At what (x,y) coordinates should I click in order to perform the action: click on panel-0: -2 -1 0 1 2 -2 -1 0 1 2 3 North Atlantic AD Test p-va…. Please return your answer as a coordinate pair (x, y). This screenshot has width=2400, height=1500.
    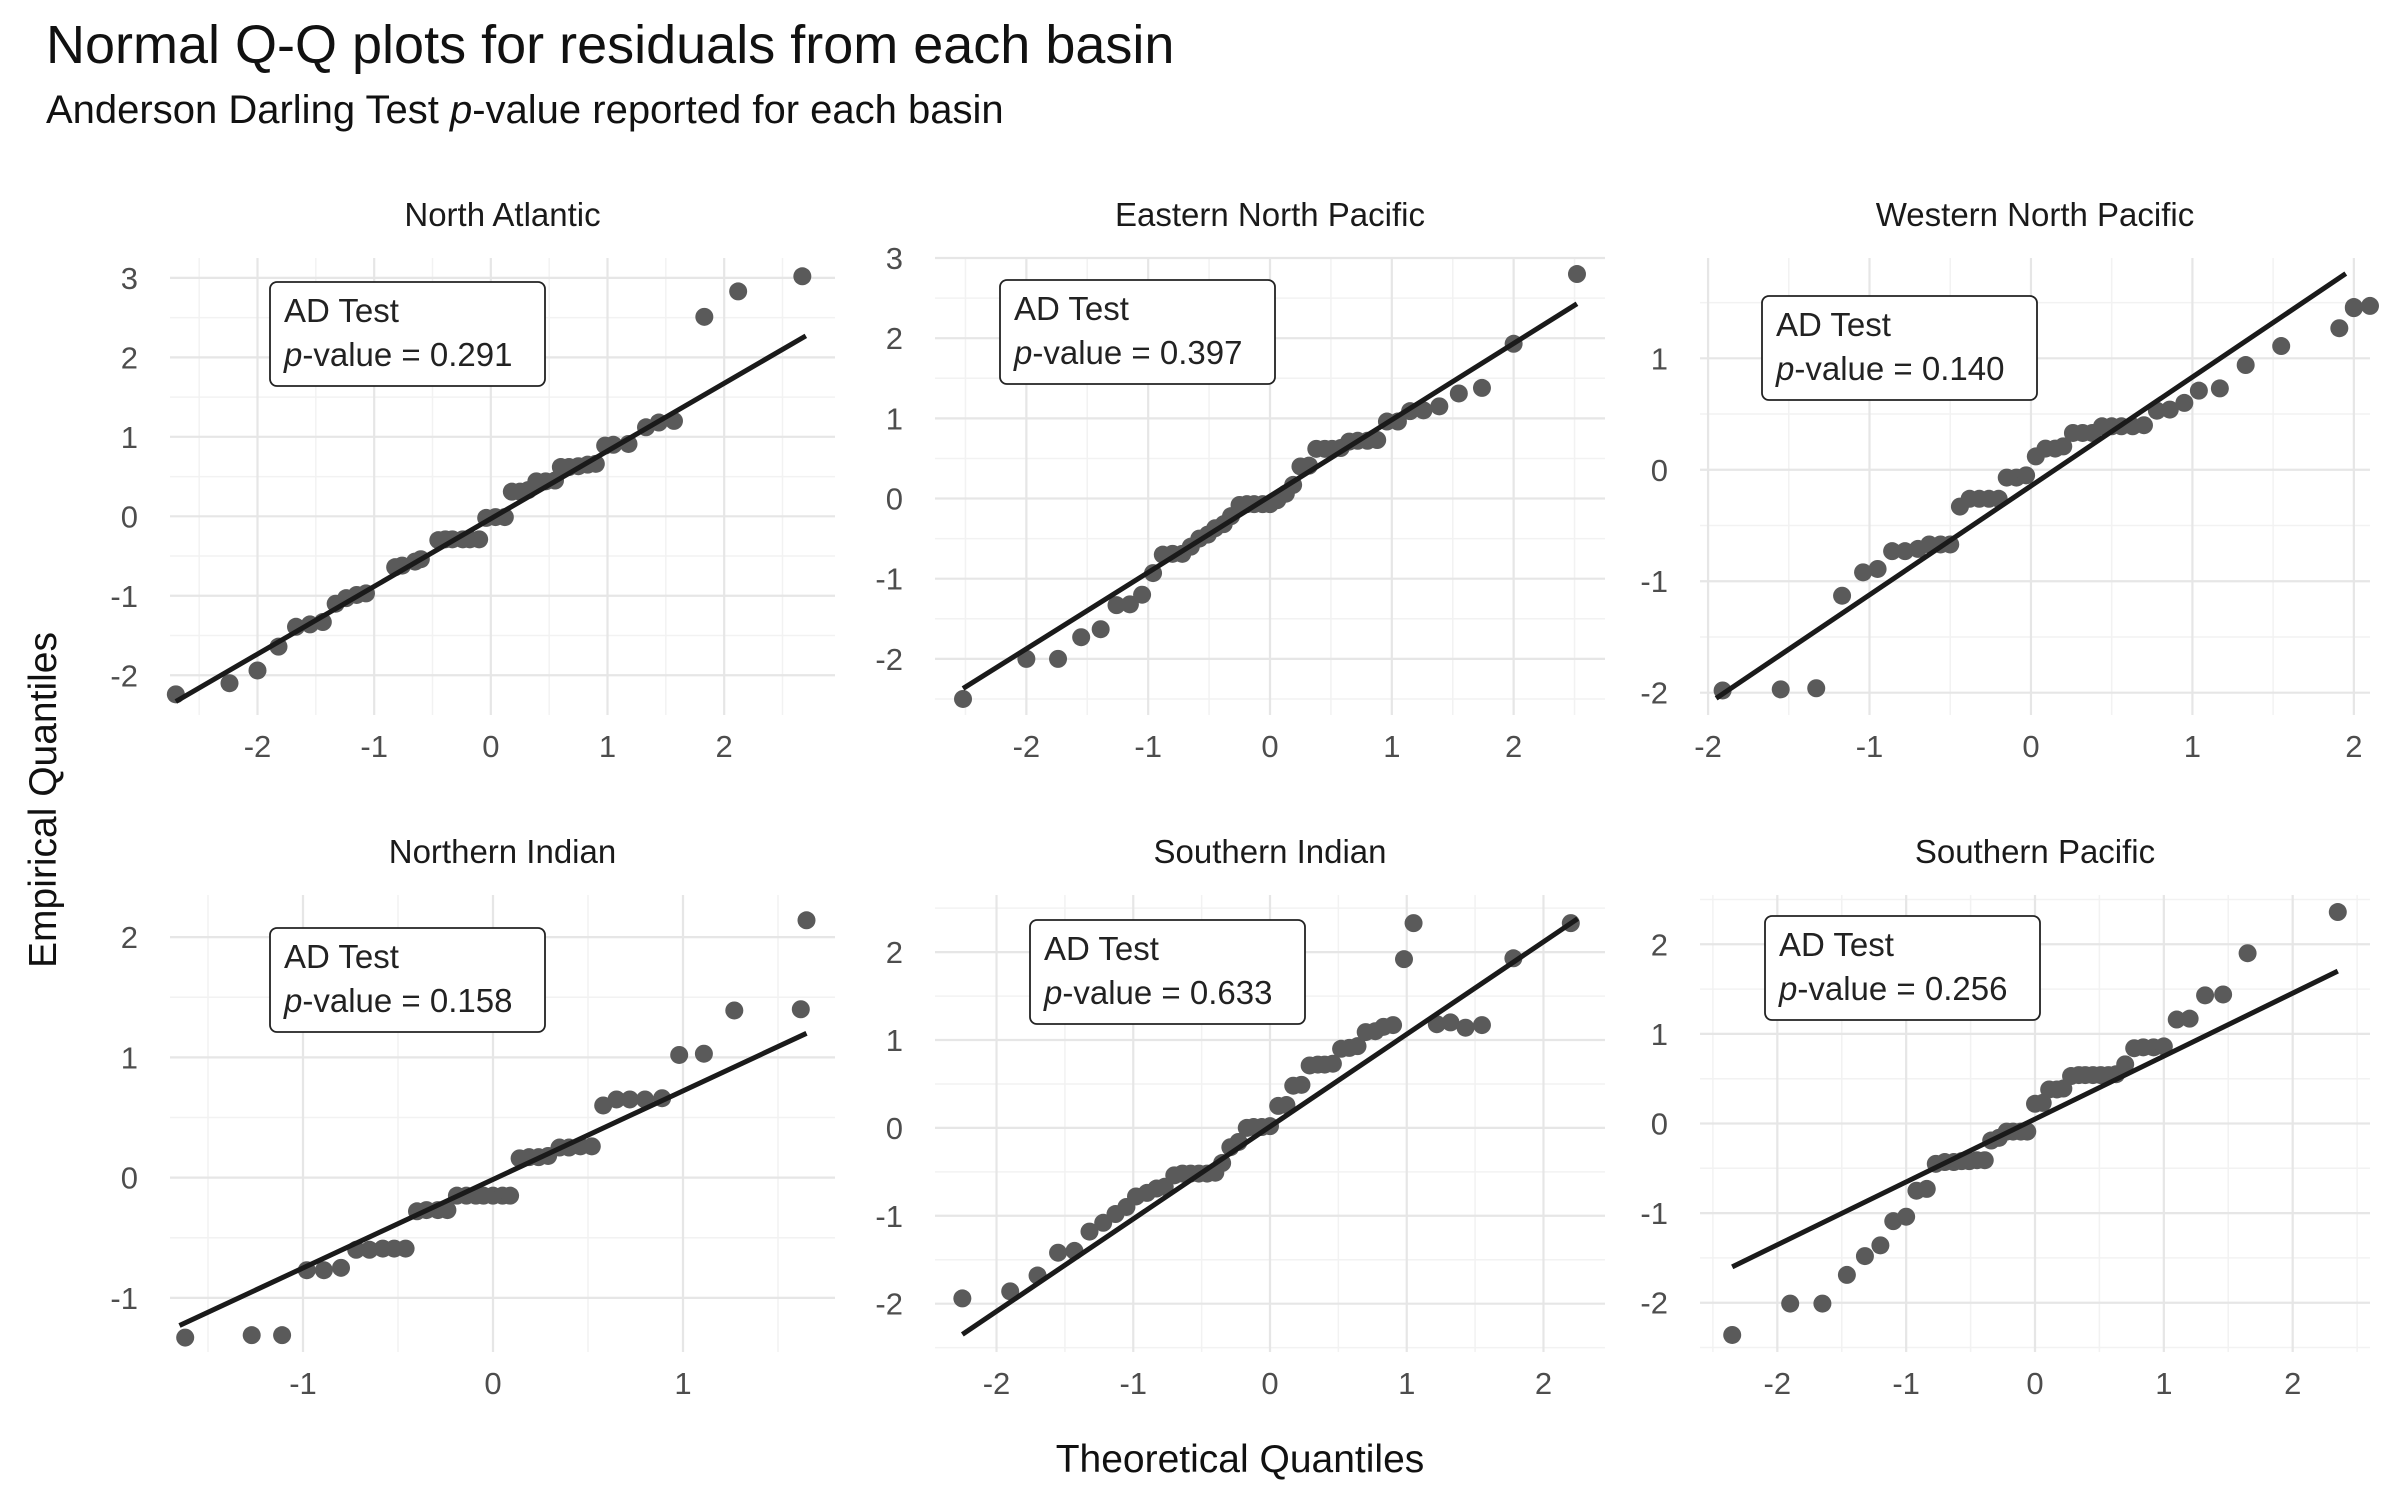
    Looking at the image, I should click on (472, 480).